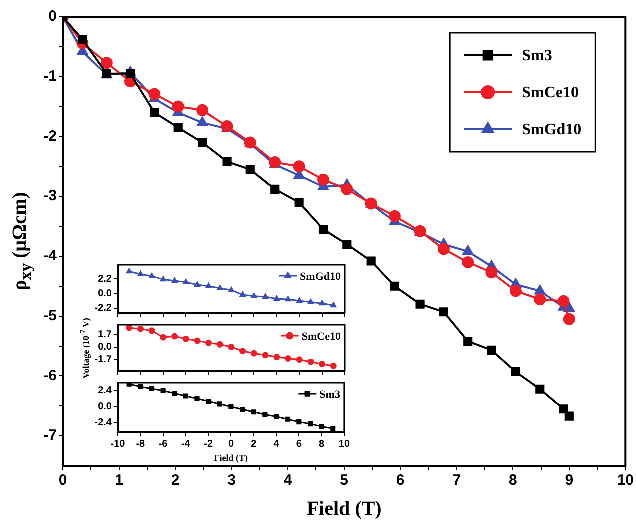 This screenshot has width=636, height=525. I want to click on y-tick-label: -5, so click(50, 315).